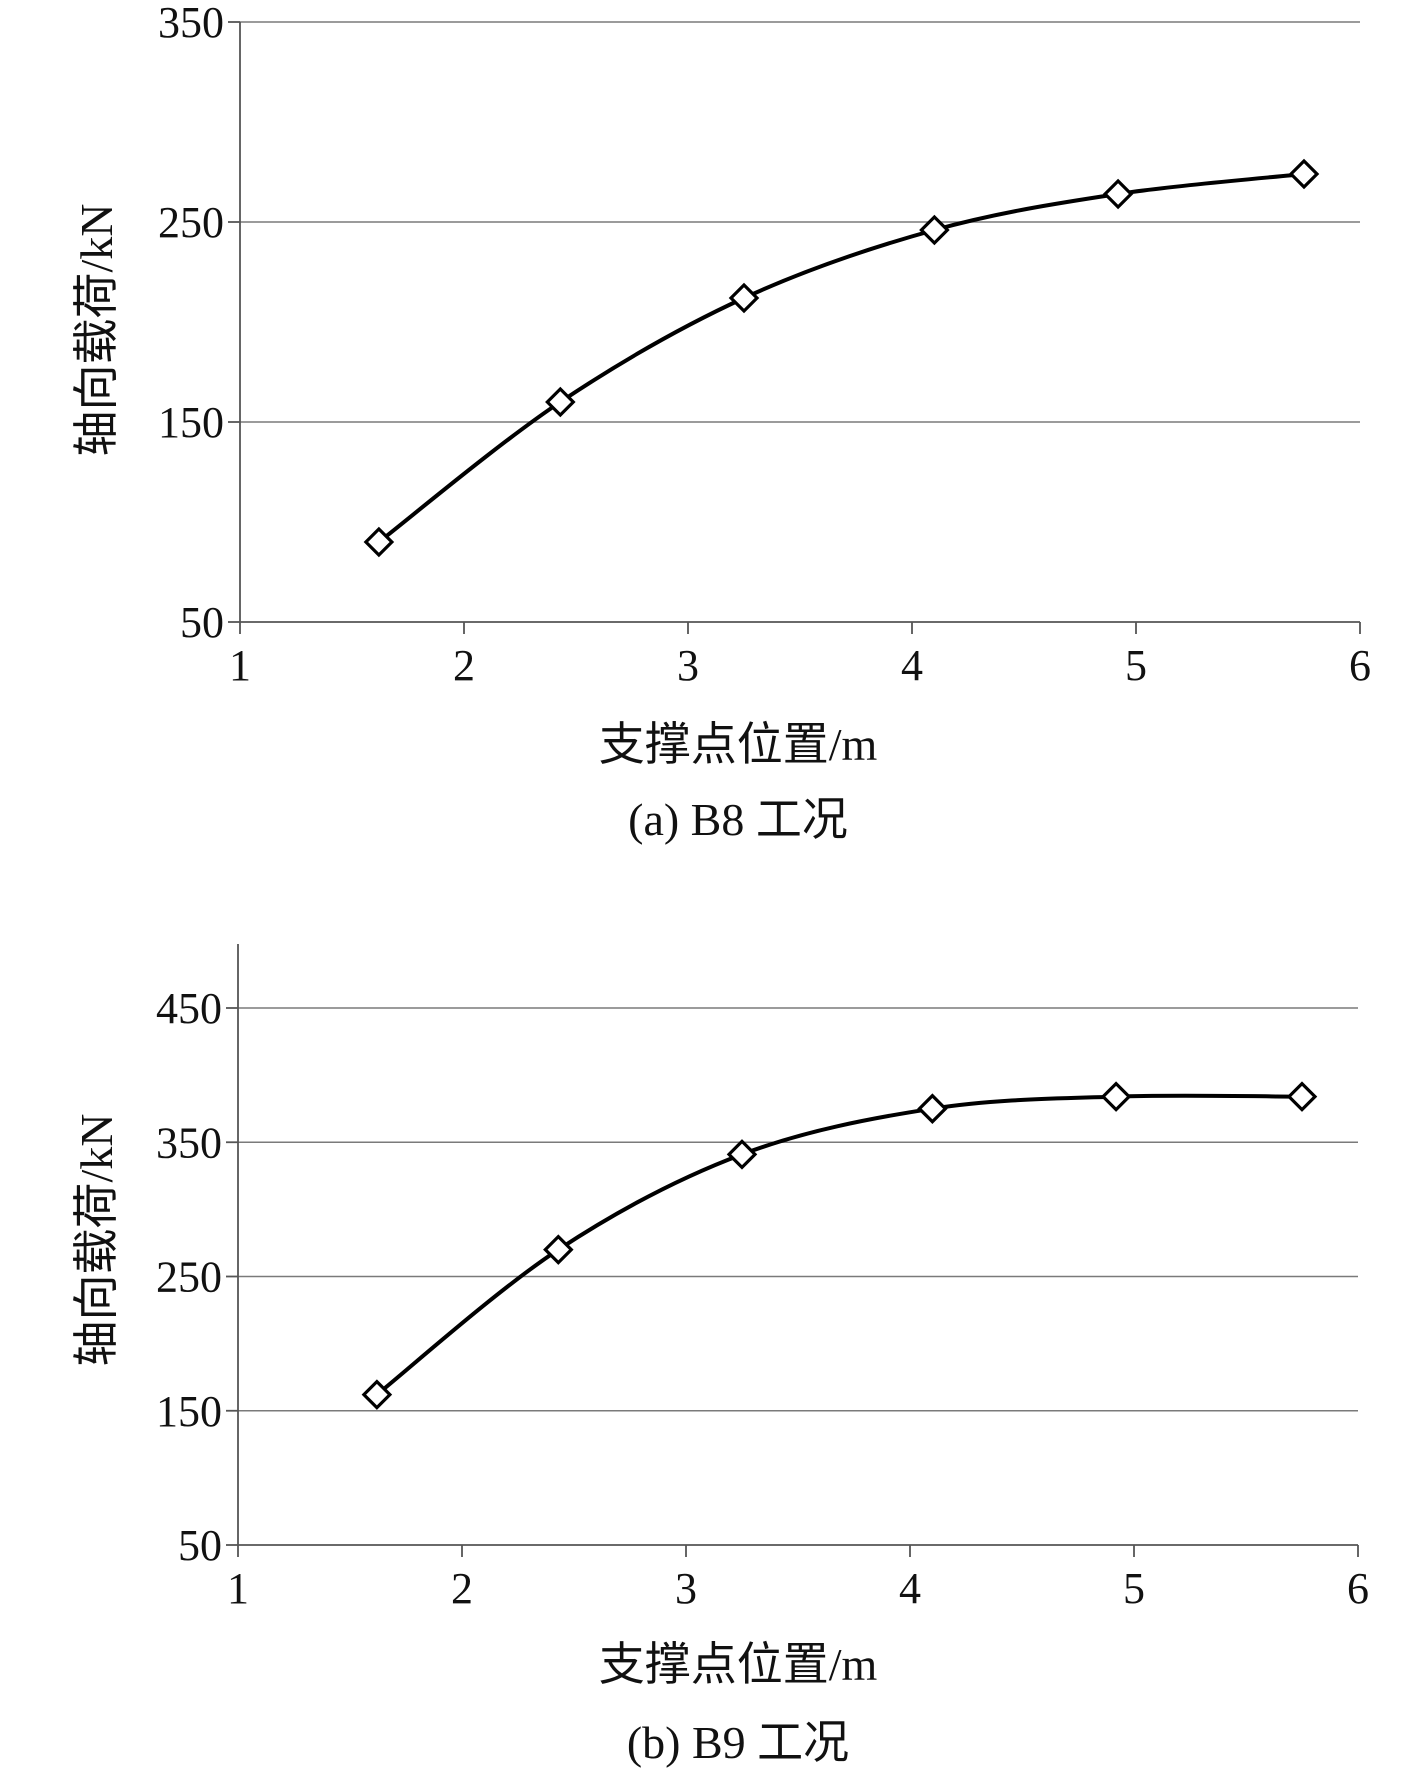 The width and height of the screenshot is (1417, 1776). What do you see at coordinates (96, 1240) in the screenshot?
I see `chart-b-y-axis-title: 轴向载荷/kN` at bounding box center [96, 1240].